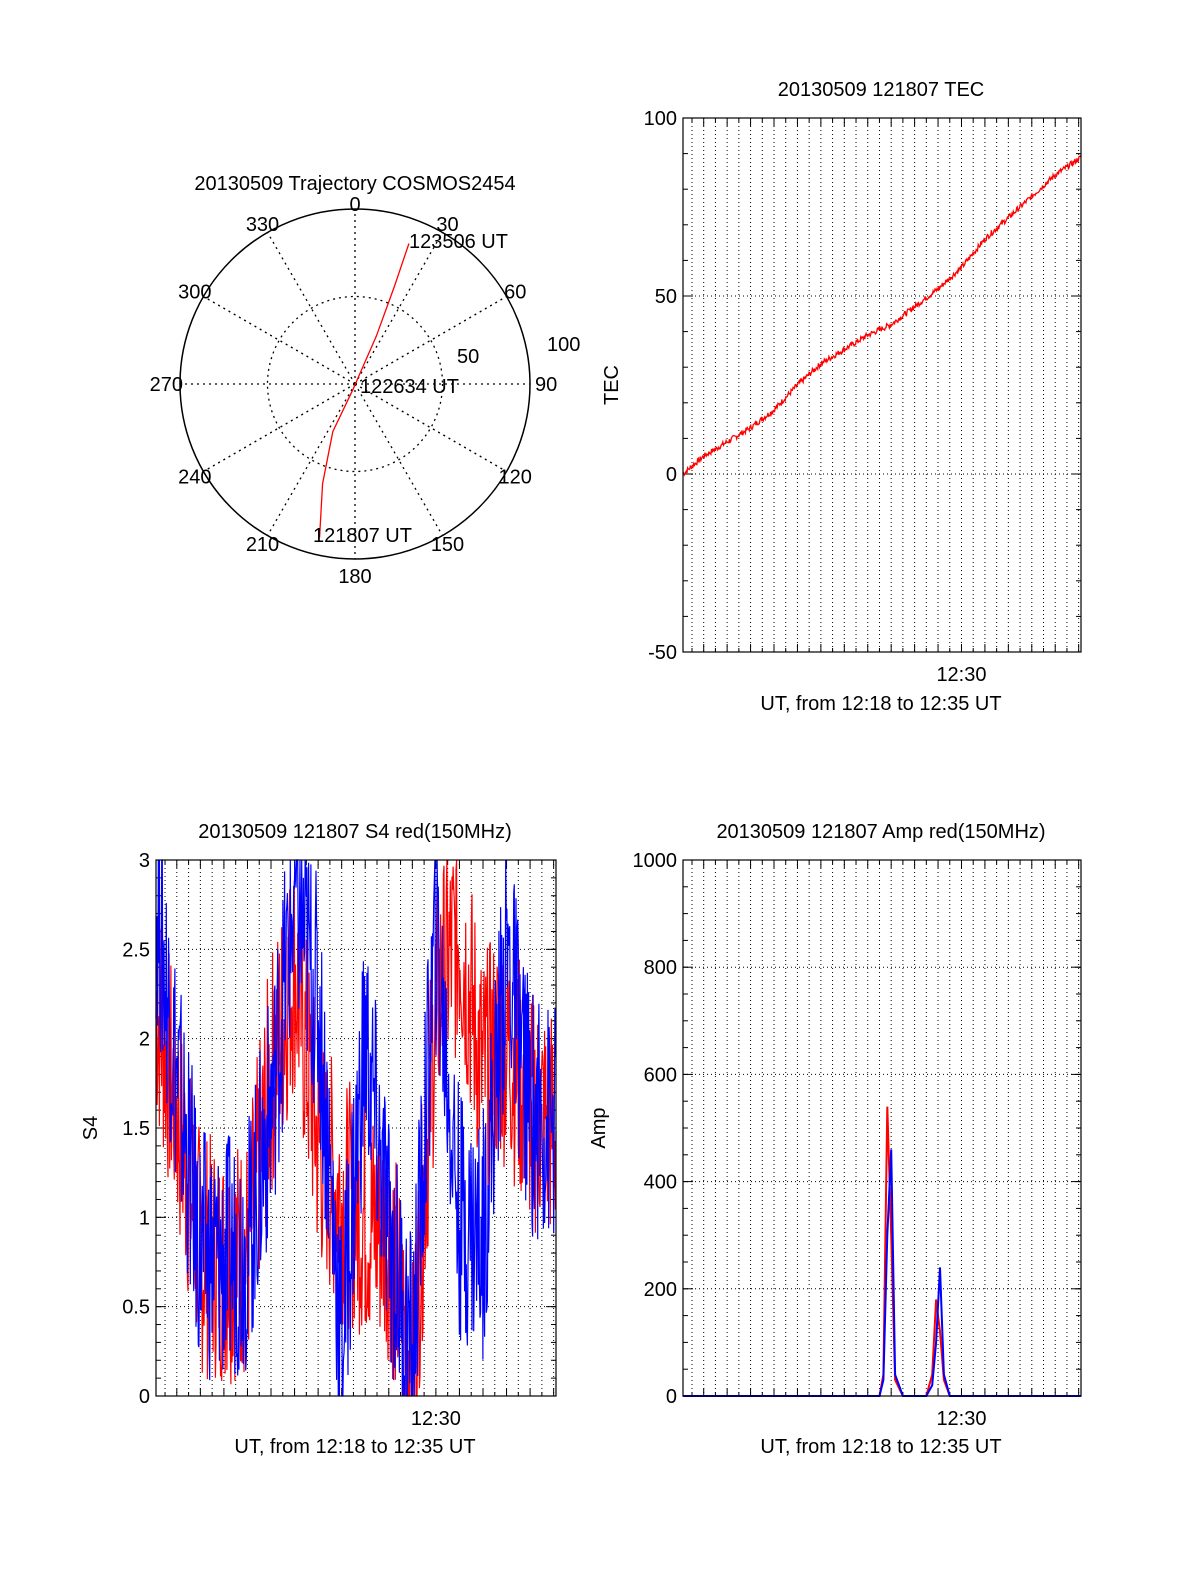  What do you see at coordinates (354, 1447) in the screenshot?
I see `s4-xlabel: UT, from 12:18 to 12:35 UT` at bounding box center [354, 1447].